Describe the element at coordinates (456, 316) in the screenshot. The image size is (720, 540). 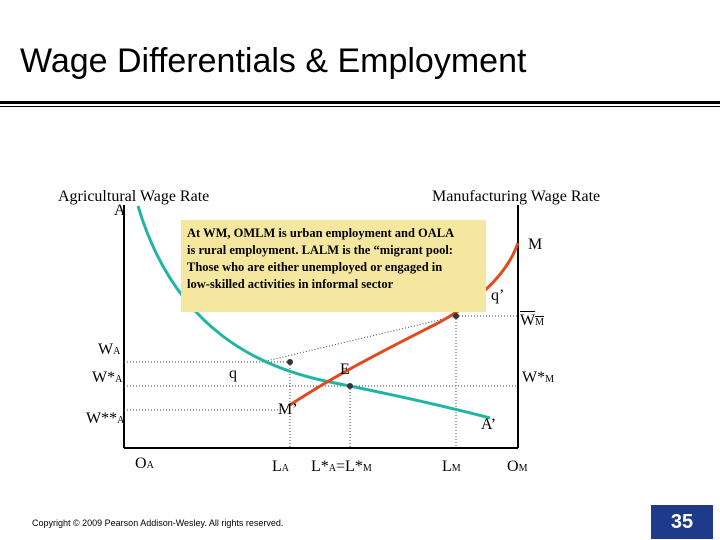
I see `point-q-prime` at that location.